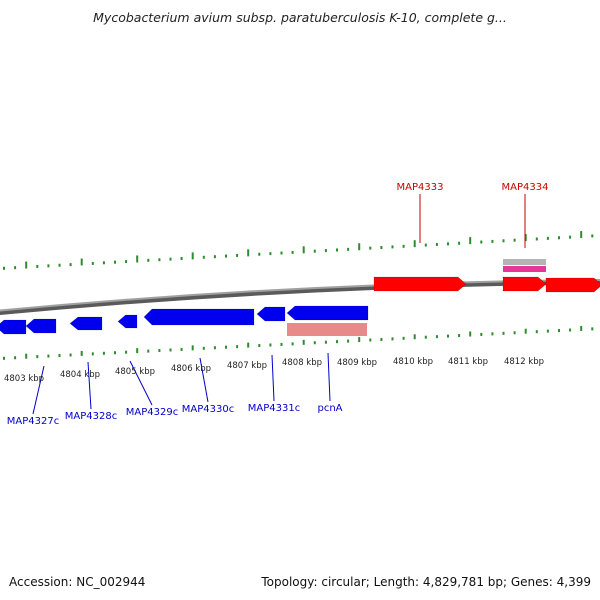 The image size is (600, 600). Describe the element at coordinates (41, 326) in the screenshot. I see `gene-feature-map4328c` at that location.